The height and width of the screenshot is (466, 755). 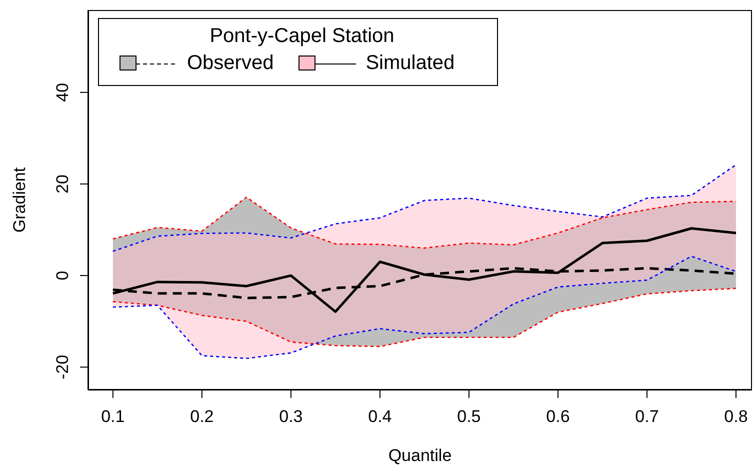 What do you see at coordinates (62, 92) in the screenshot?
I see `y-tick-label: 40` at bounding box center [62, 92].